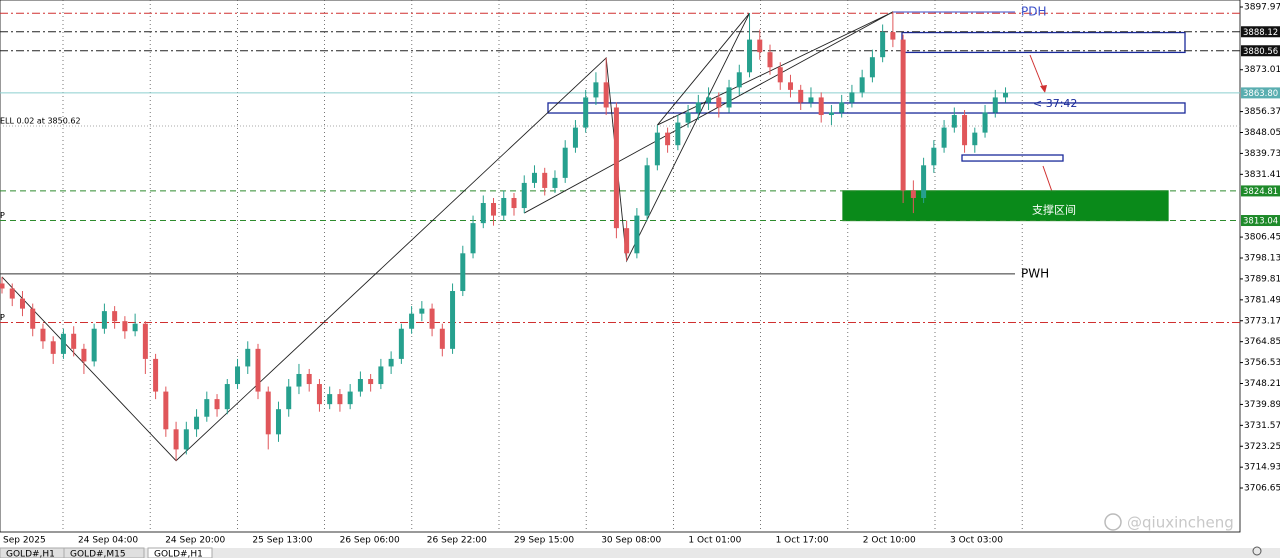 Image resolution: width=1280 pixels, height=558 pixels. What do you see at coordinates (1262, 468) in the screenshot?
I see `y-tick-label: 3714.93` at bounding box center [1262, 468].